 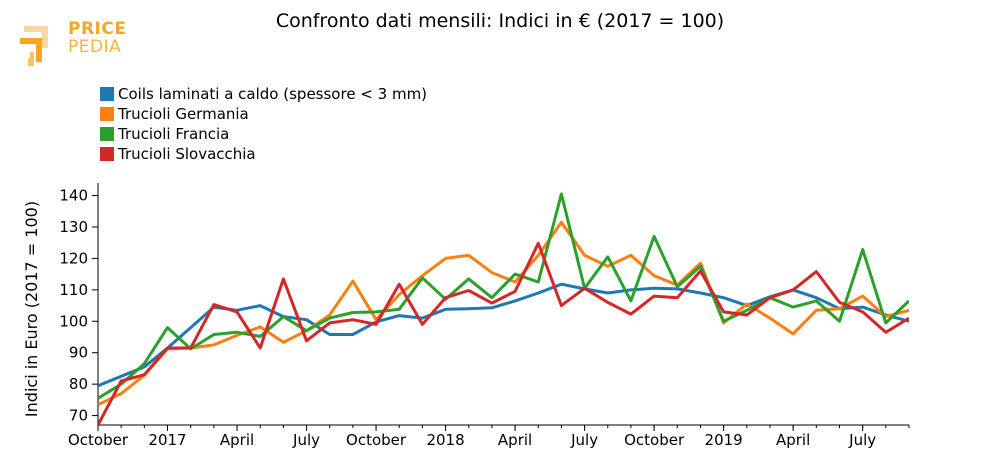 I want to click on y-tick-label: 90, so click(x=78, y=353).